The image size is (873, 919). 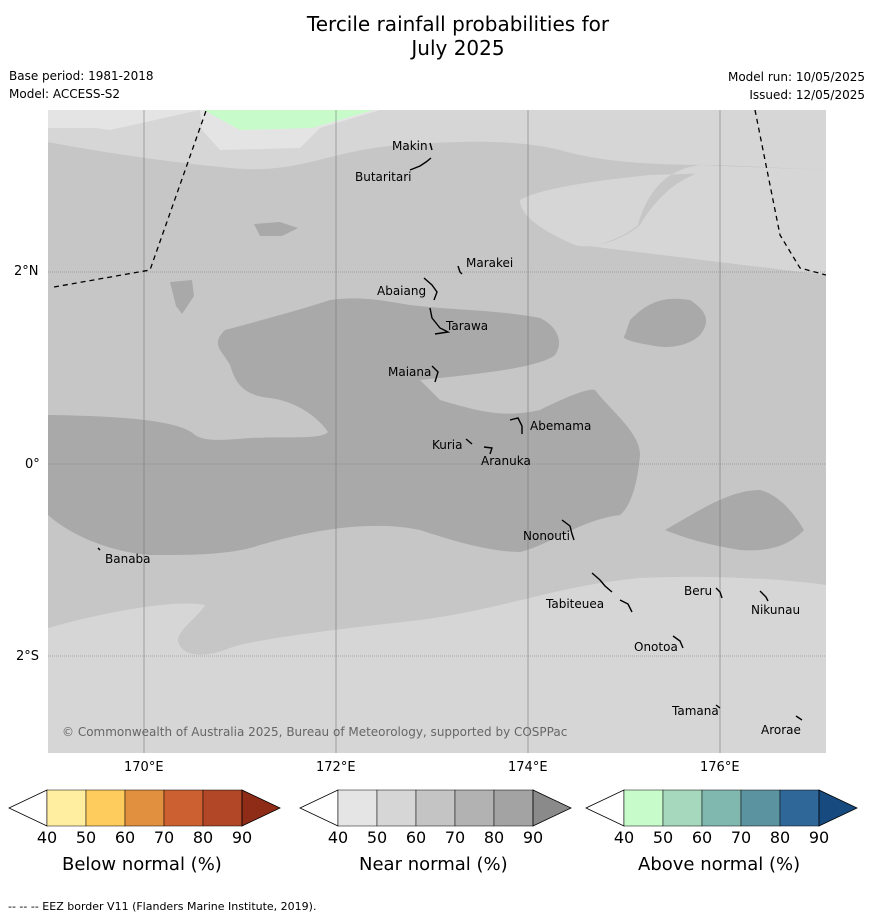 What do you see at coordinates (741, 837) in the screenshot?
I see `colorbar-above-tick: 70` at bounding box center [741, 837].